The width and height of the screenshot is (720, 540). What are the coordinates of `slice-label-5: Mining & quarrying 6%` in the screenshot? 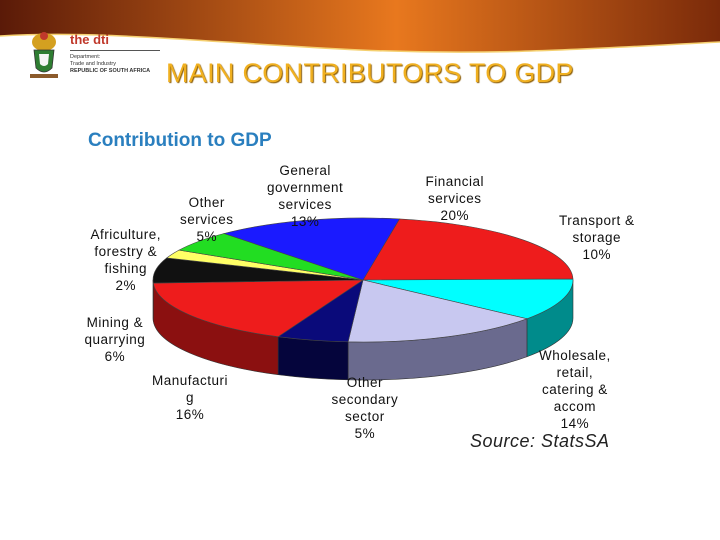 It's located at (115, 339).